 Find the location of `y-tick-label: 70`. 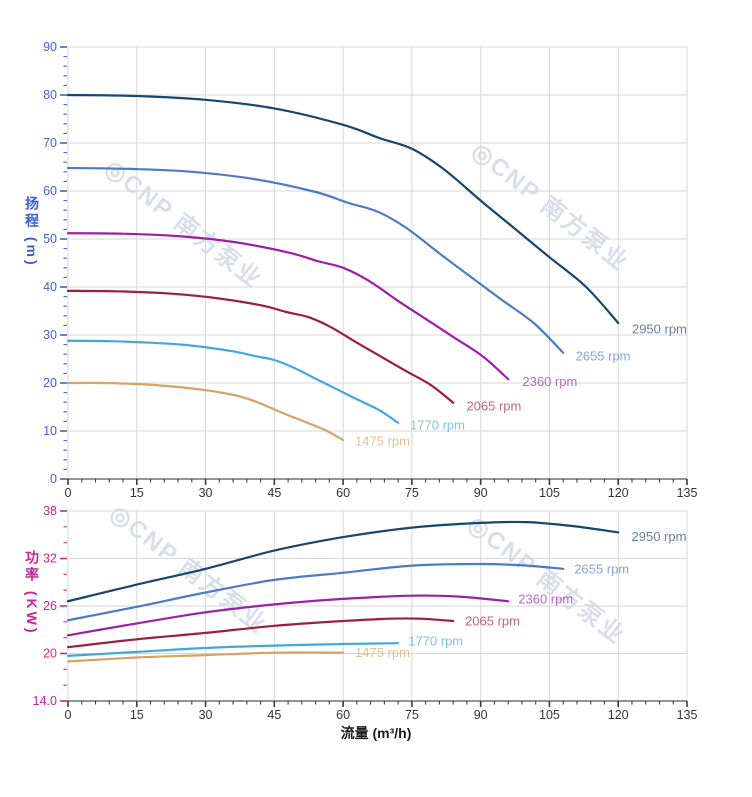

y-tick-label: 70 is located at coordinates (50, 143).